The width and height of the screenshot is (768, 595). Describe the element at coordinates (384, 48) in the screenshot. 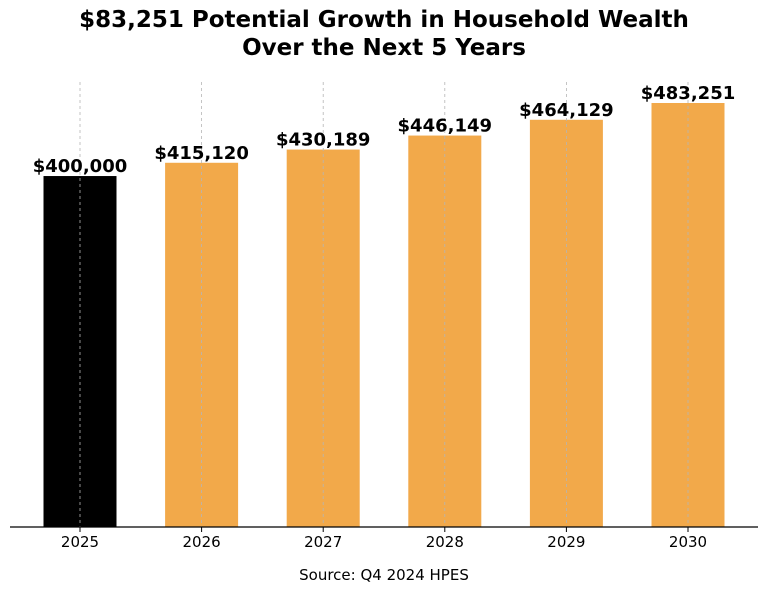

I see `chart-title-line-2: Over the Next 5 Years` at that location.